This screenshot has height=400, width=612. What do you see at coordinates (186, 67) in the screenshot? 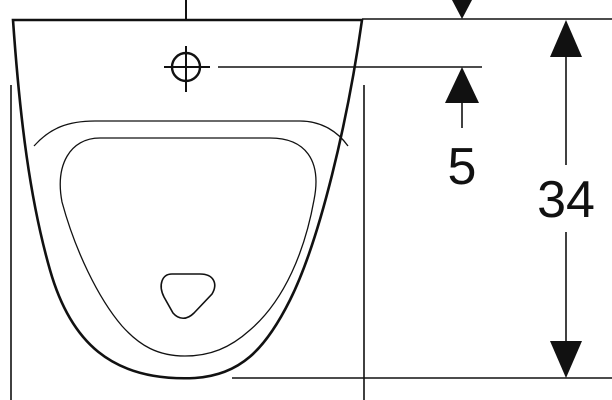
I see `water-inlet-circle` at bounding box center [186, 67].